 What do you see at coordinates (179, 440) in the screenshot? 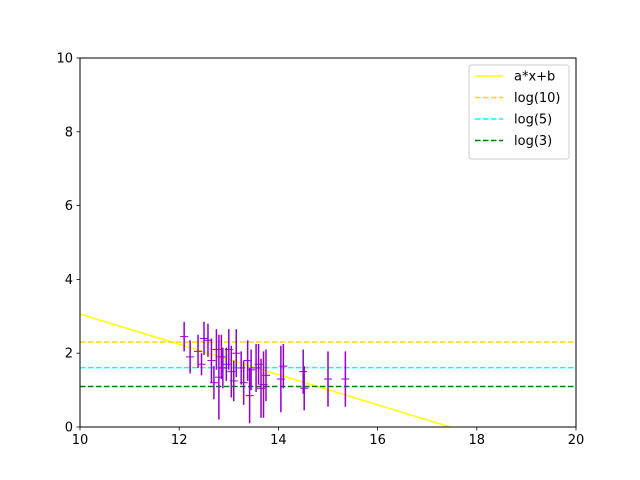
I see `x-tick-label: 12` at bounding box center [179, 440].